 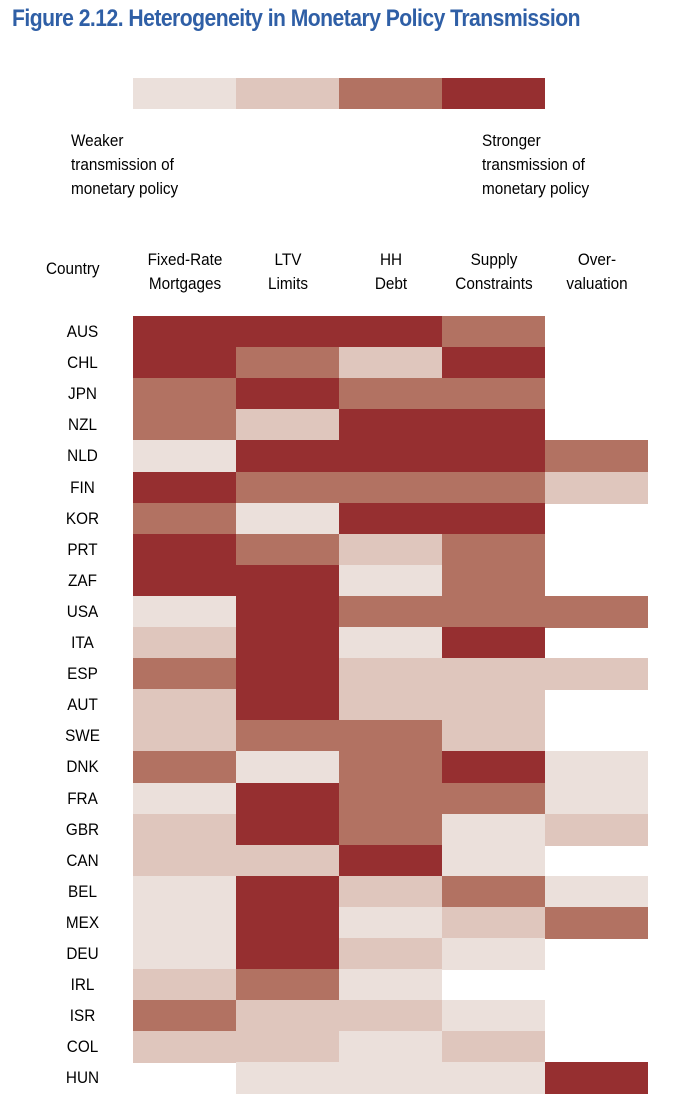 I want to click on column-header: Supply Constraints, so click(x=493, y=271).